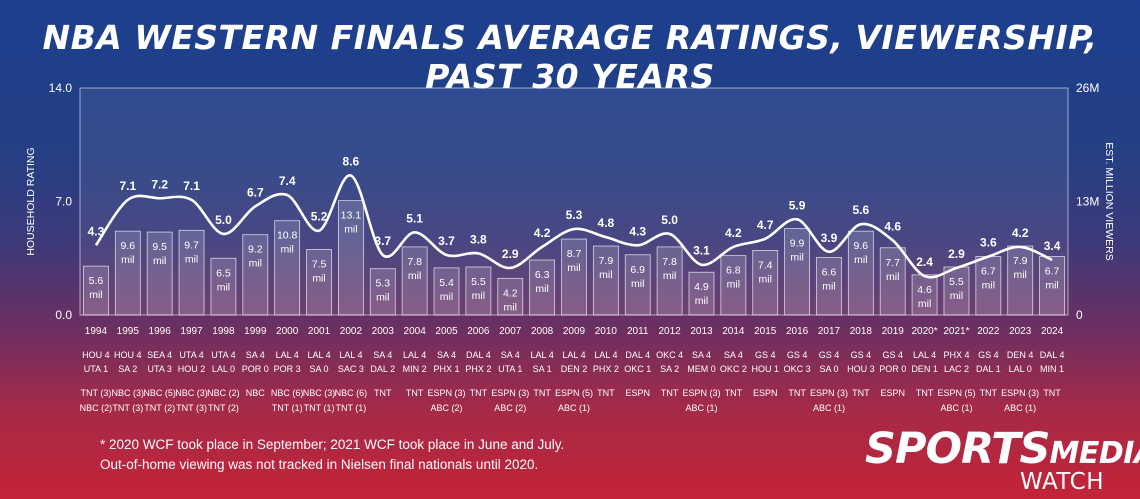 The width and height of the screenshot is (1140, 499). What do you see at coordinates (925, 331) in the screenshot?
I see `year-label: 2020*` at bounding box center [925, 331].